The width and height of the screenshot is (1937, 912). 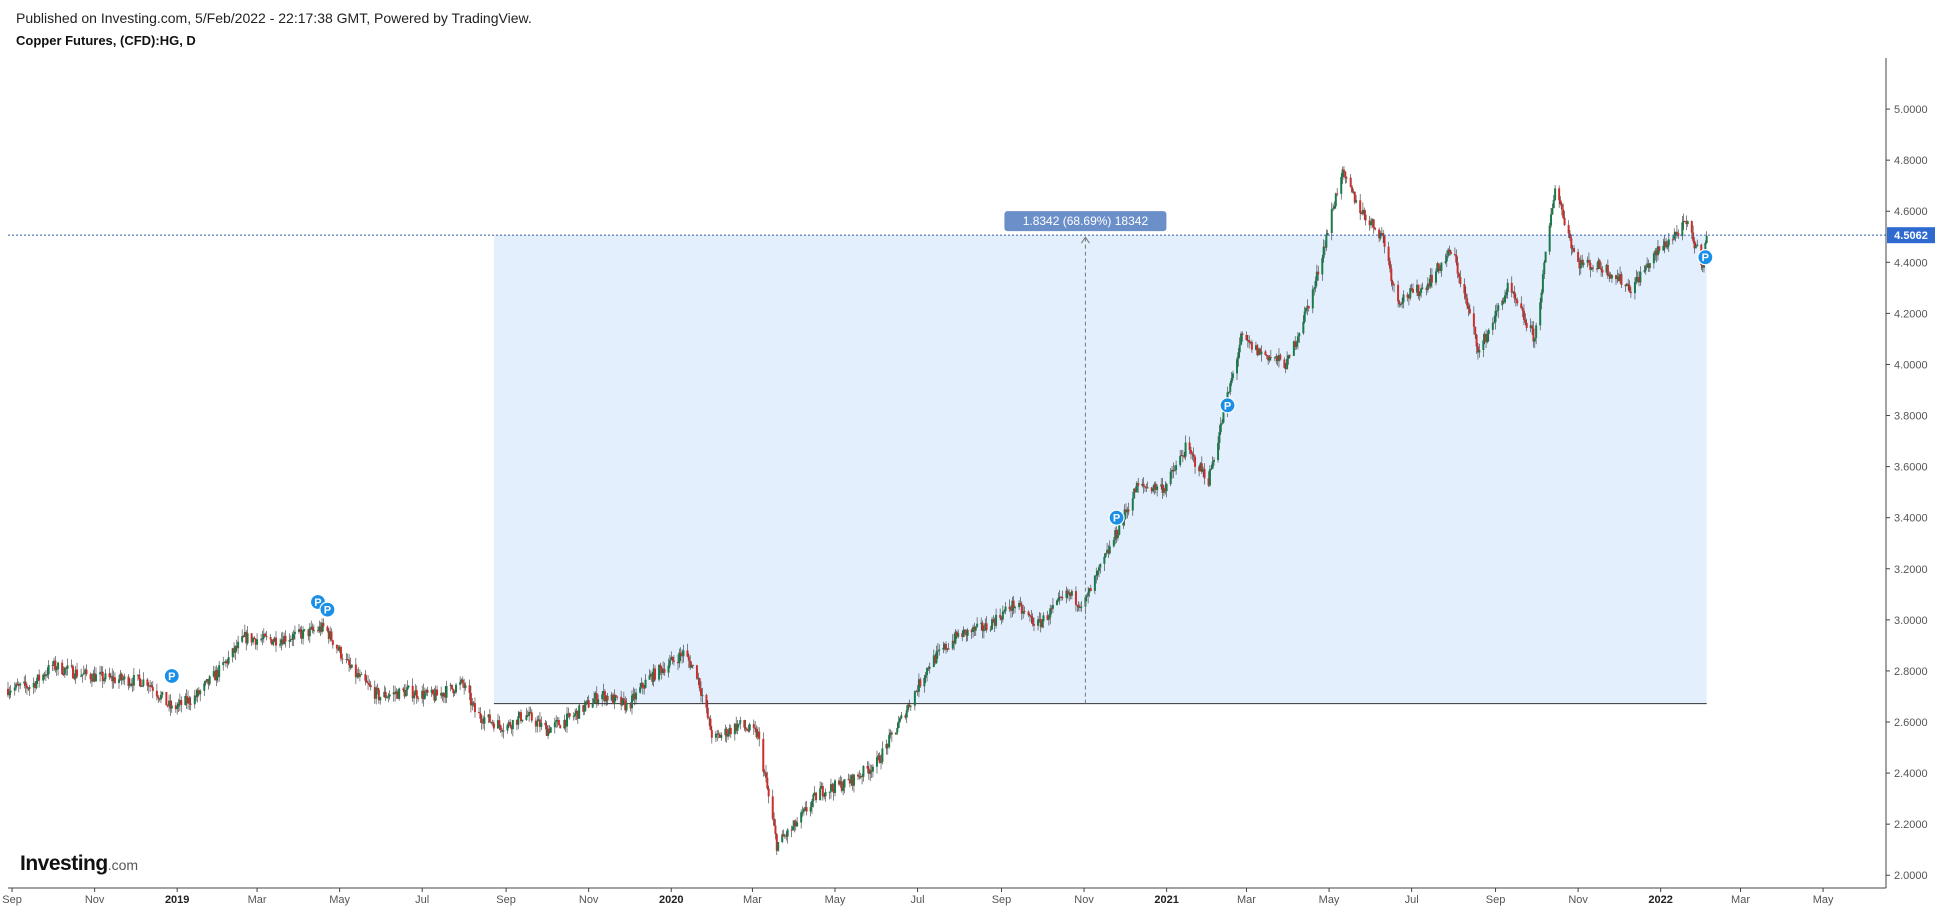 What do you see at coordinates (1084, 900) in the screenshot?
I see `x-tick-label: Nov` at bounding box center [1084, 900].